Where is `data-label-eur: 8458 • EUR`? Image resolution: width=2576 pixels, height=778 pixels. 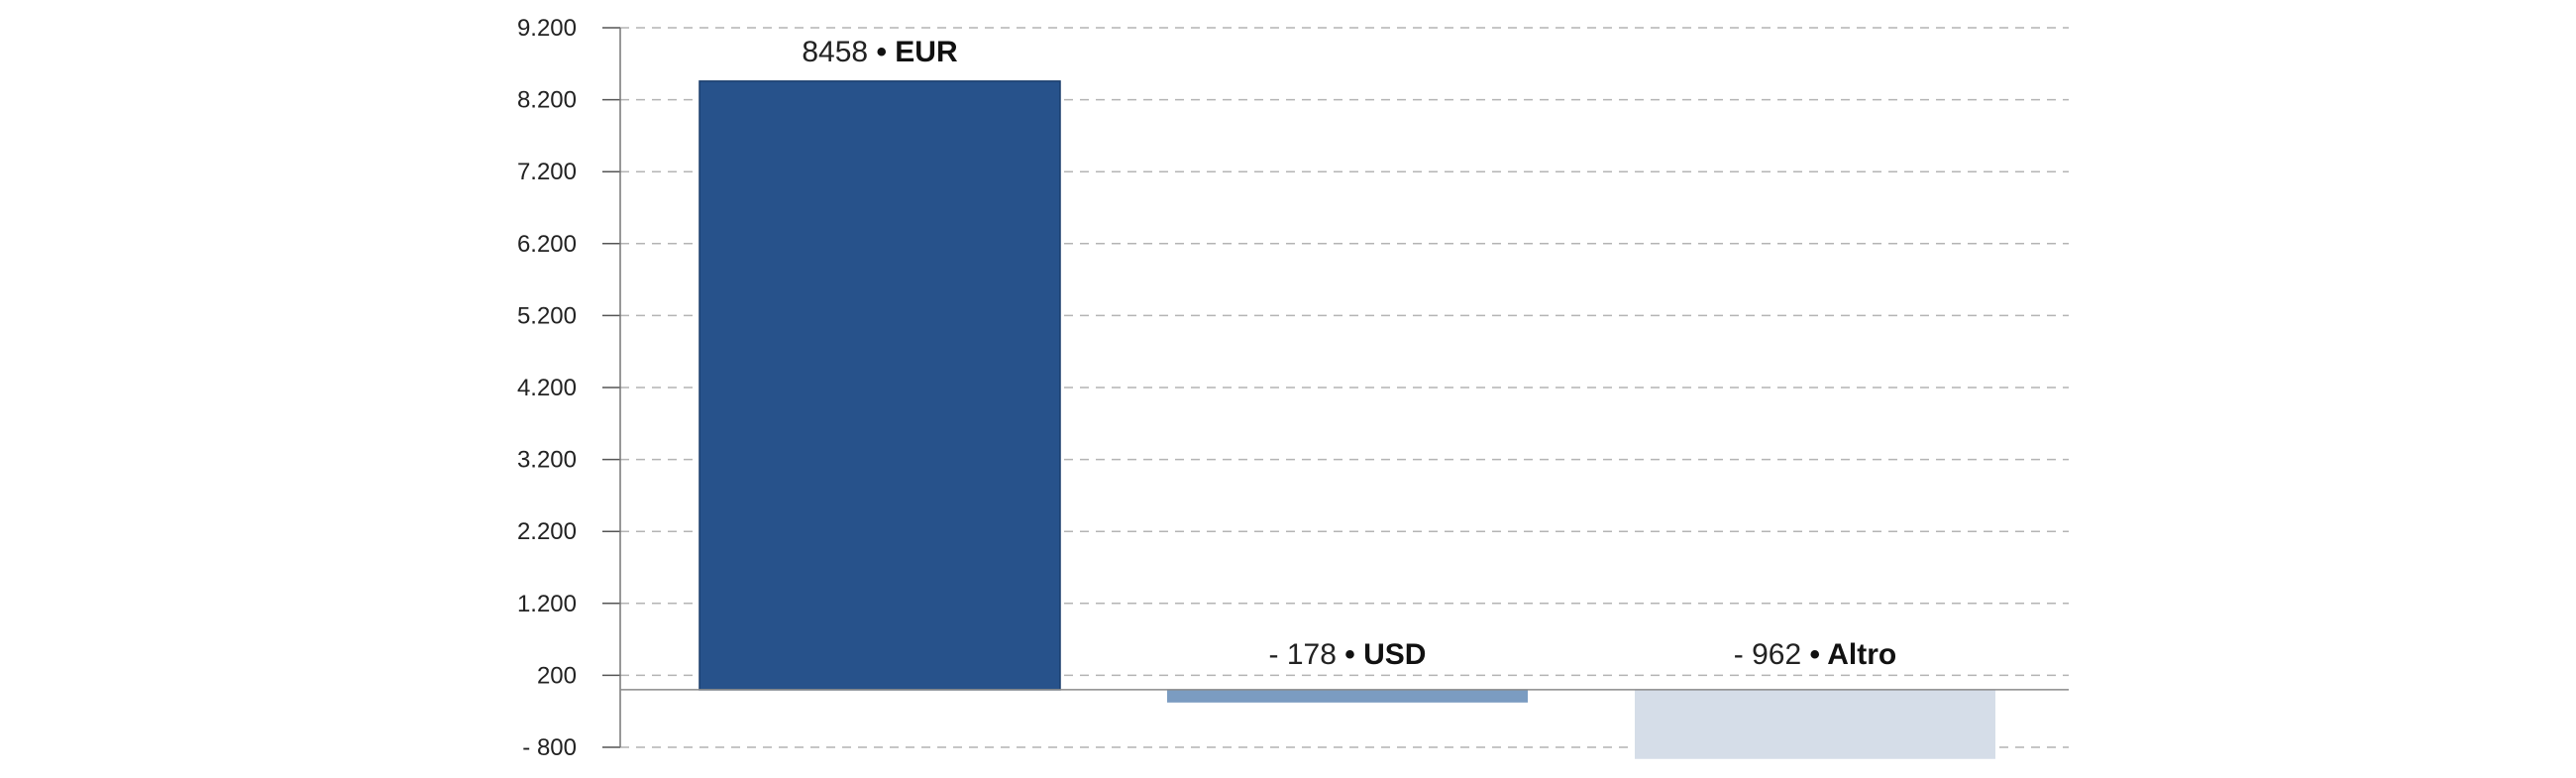
data-label-eur: 8458 • EUR is located at coordinates (880, 52).